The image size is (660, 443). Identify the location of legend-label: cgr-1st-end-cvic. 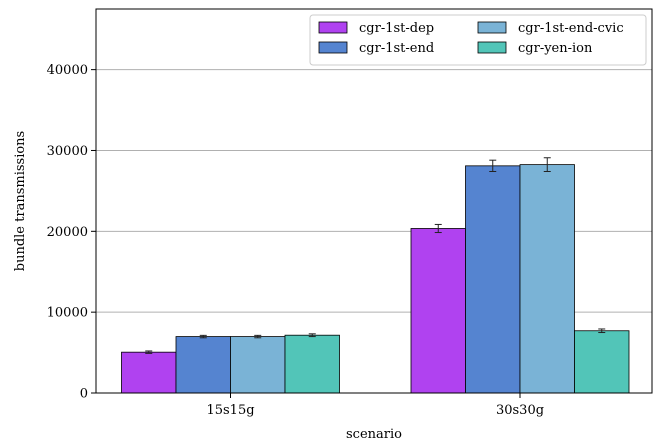
(571, 28).